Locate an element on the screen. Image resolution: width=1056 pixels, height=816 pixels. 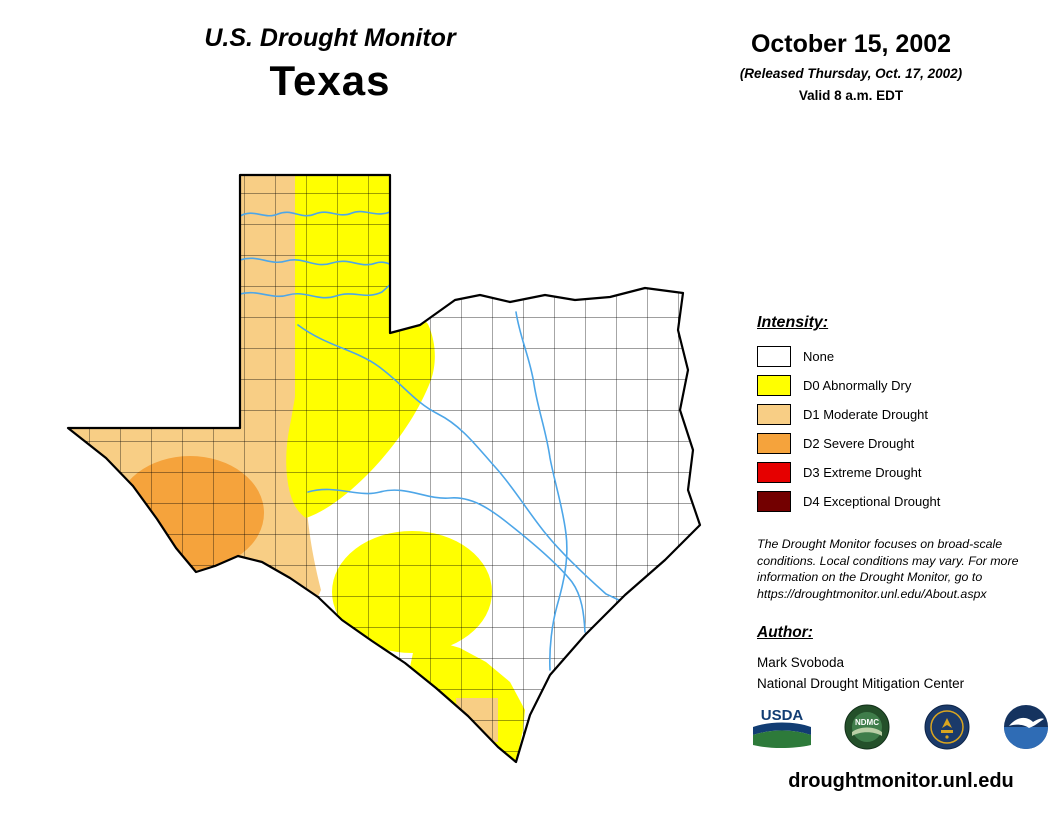
noaa-logo is located at coordinates (1025, 727).